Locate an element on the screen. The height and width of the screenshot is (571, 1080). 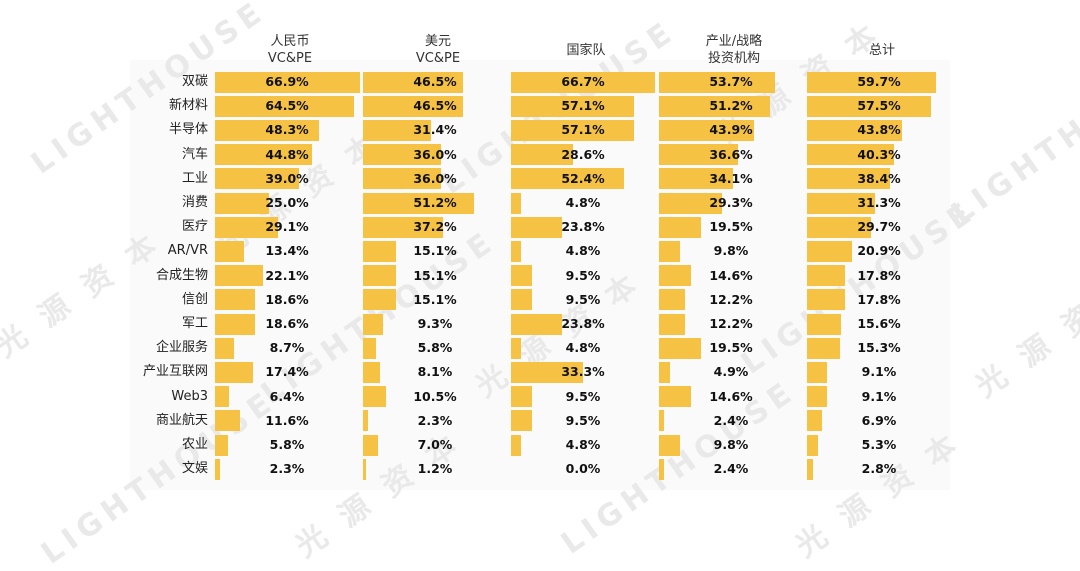
data-label: 15.1% is located at coordinates (435, 275).